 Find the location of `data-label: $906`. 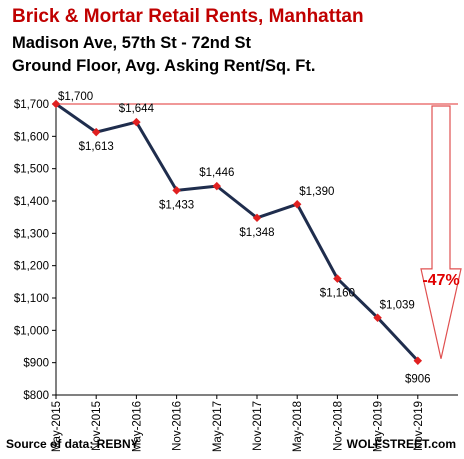

data-label: $906 is located at coordinates (418, 380).